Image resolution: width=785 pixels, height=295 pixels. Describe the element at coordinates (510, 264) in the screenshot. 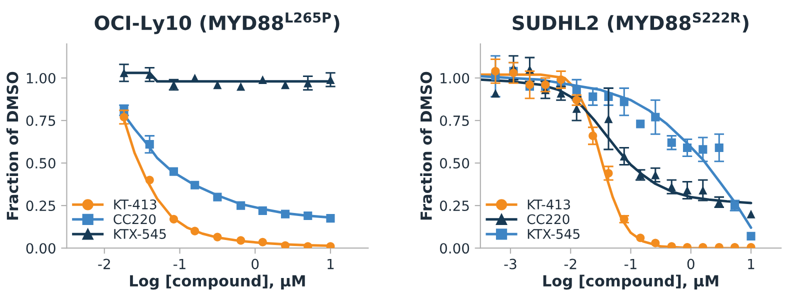

I see `x-tick-label: -3` at that location.